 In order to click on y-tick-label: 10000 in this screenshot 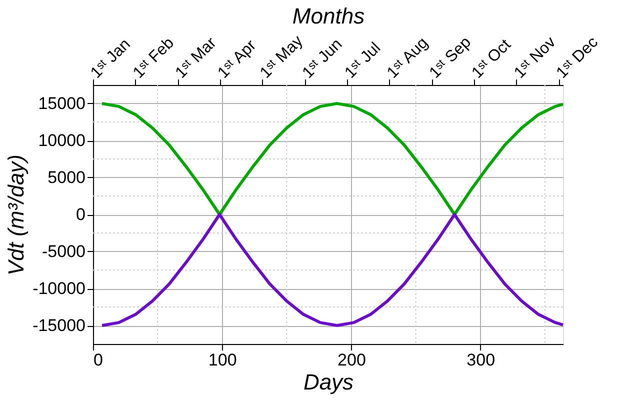, I will do `click(62, 140)`.